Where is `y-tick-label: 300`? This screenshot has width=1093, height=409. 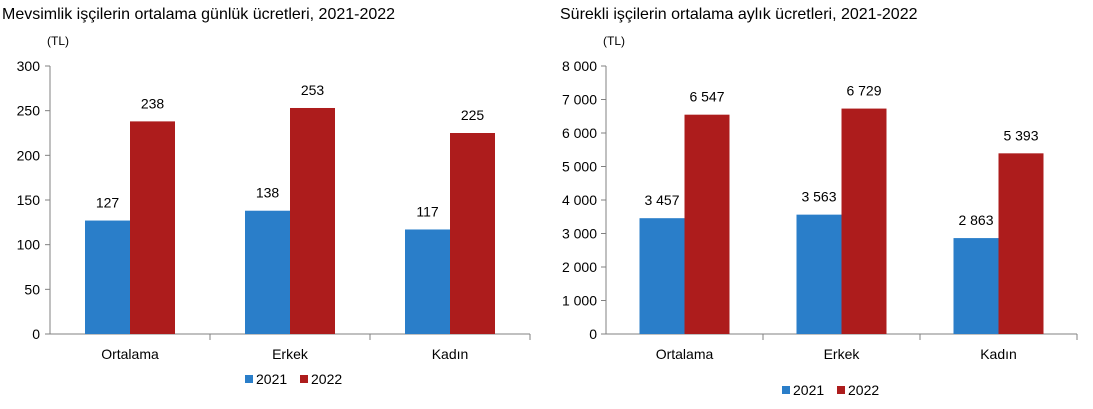 y-tick-label: 300 is located at coordinates (29, 66).